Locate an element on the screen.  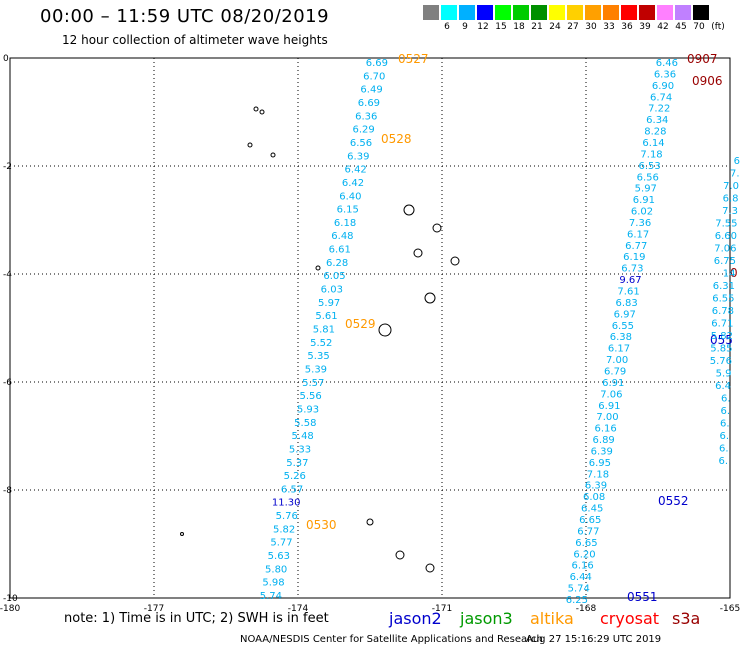
swh-value: 6.08 is located at coordinates (594, 497).